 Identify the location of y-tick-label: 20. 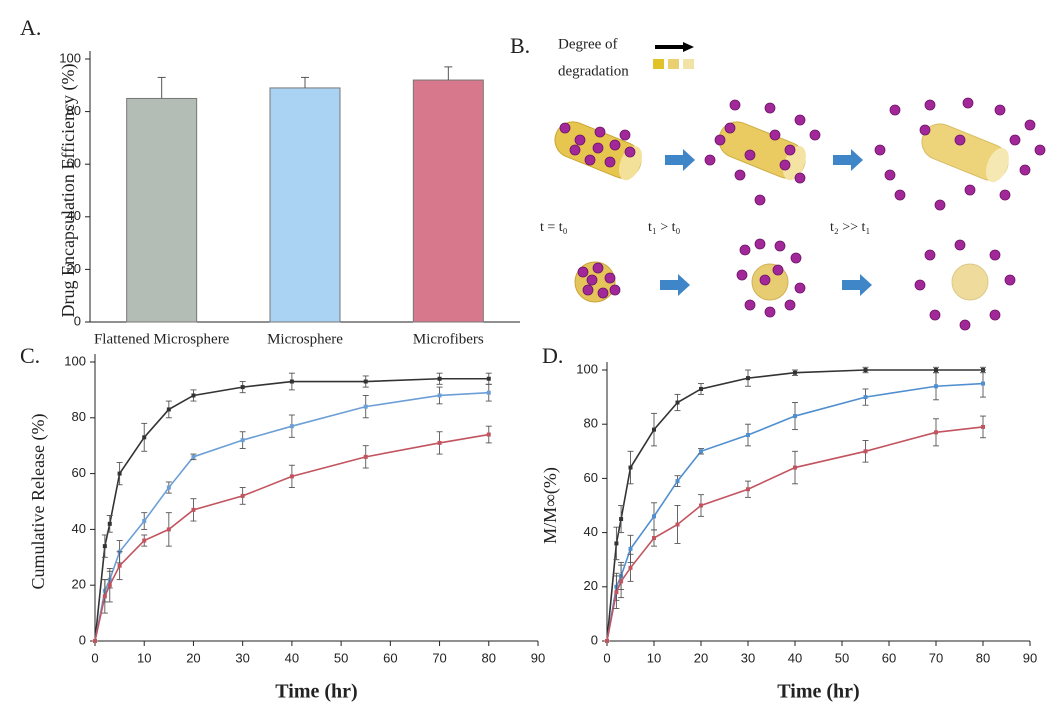
(591, 585).